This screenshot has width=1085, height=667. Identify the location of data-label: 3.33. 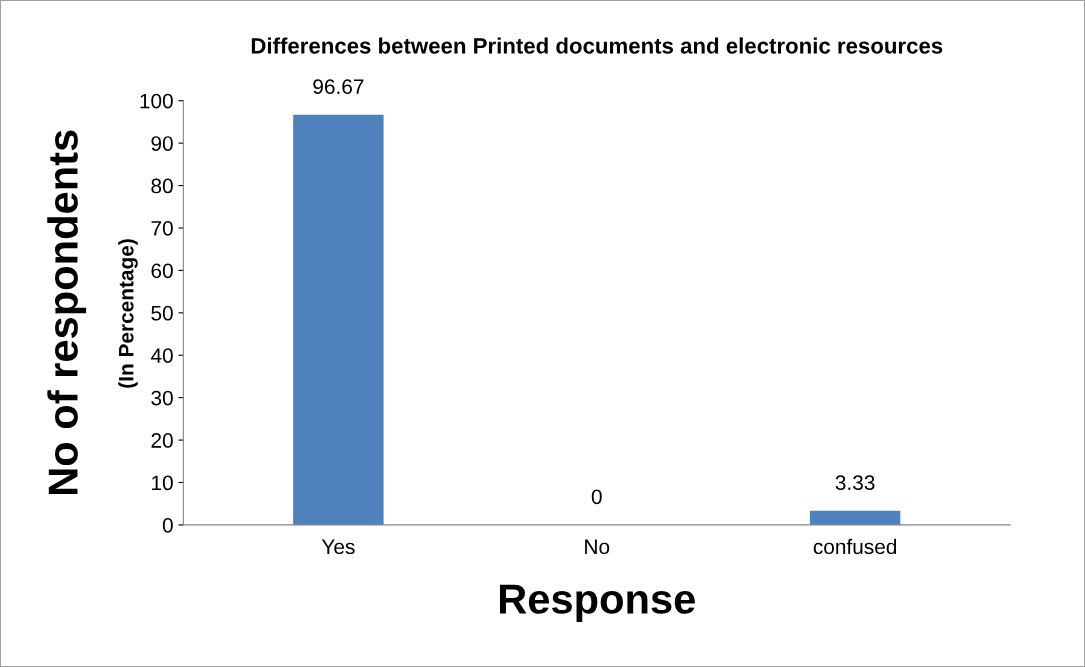
(855, 483).